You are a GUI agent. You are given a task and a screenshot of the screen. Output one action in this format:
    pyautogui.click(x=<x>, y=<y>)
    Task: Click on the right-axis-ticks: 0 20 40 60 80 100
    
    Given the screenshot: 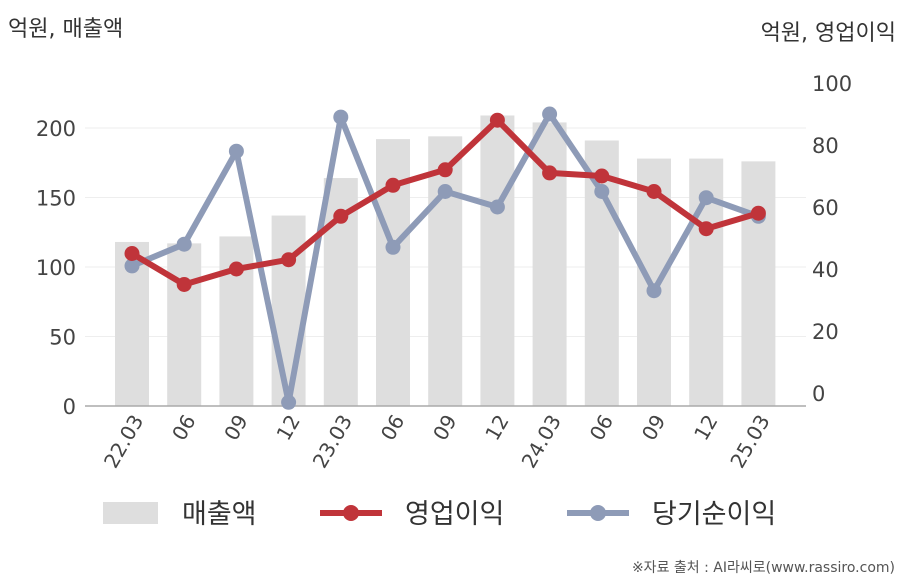 What is the action you would take?
    pyautogui.click(x=832, y=239)
    